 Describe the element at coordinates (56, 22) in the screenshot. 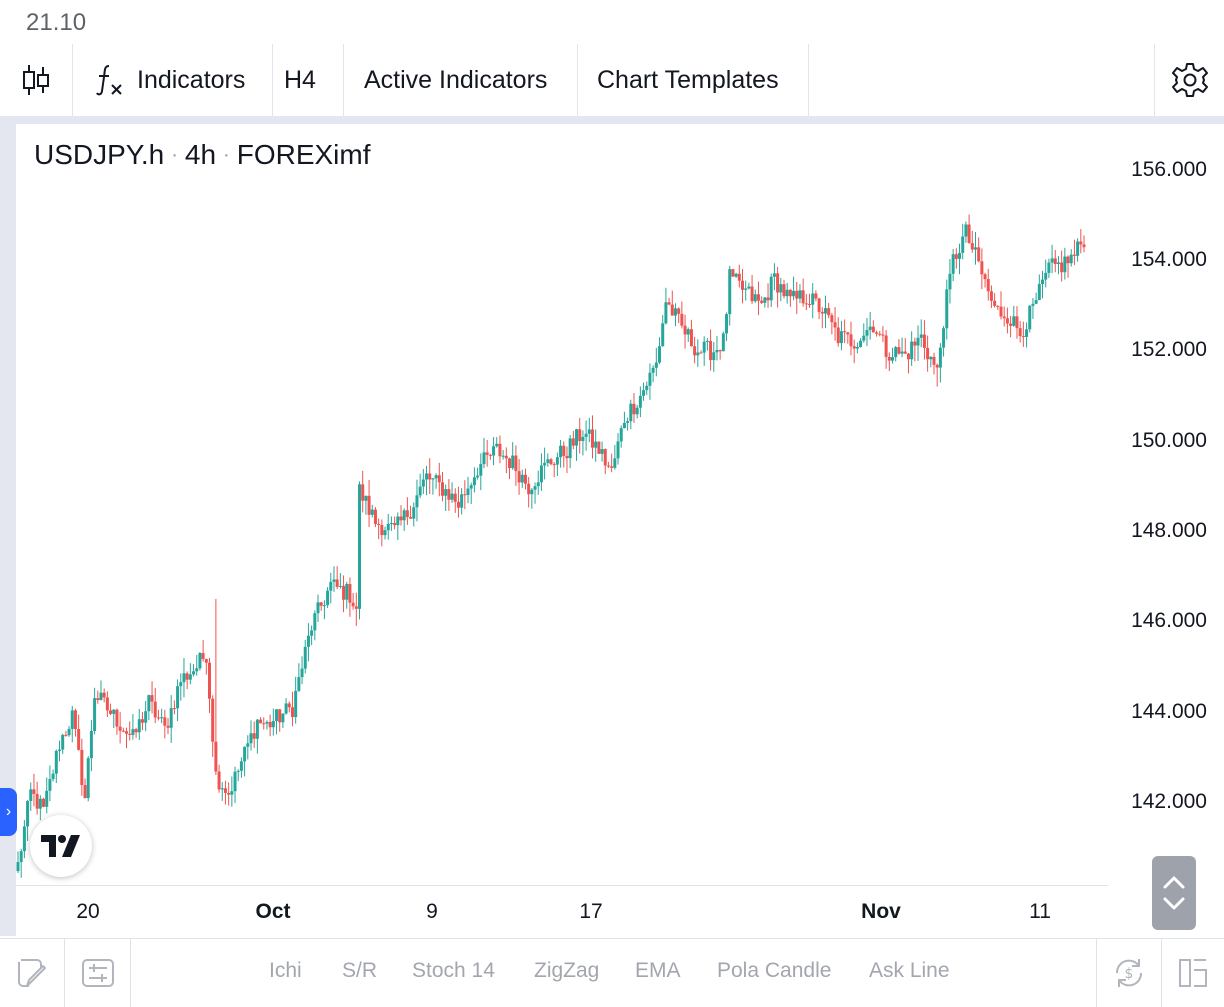

I see `status-time: 21.10` at that location.